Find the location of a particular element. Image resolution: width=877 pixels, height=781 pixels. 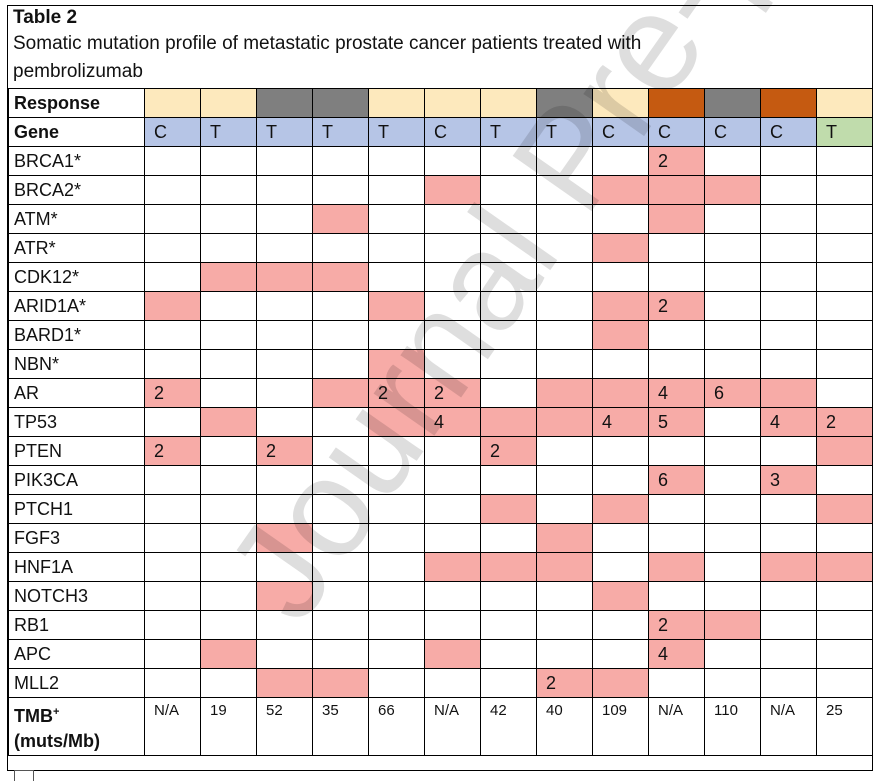

gene-name: NBN* is located at coordinates (76, 364).